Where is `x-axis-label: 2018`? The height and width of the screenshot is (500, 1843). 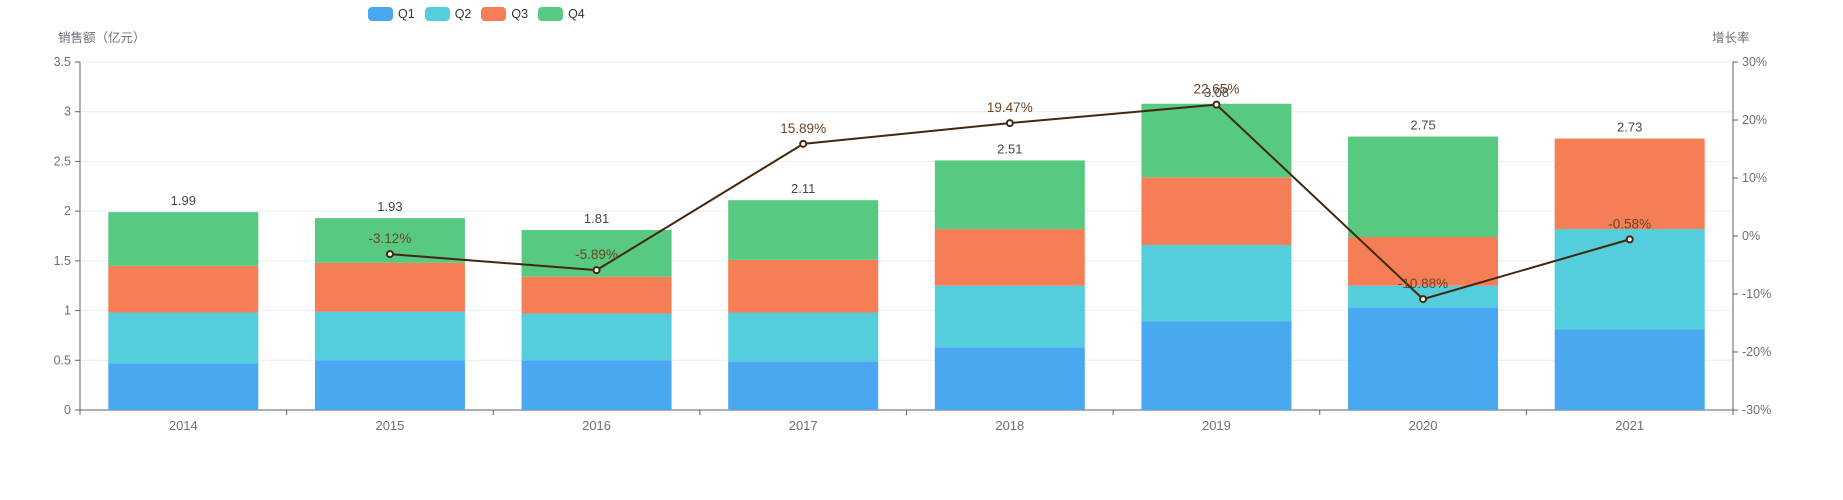 x-axis-label: 2018 is located at coordinates (1009, 425).